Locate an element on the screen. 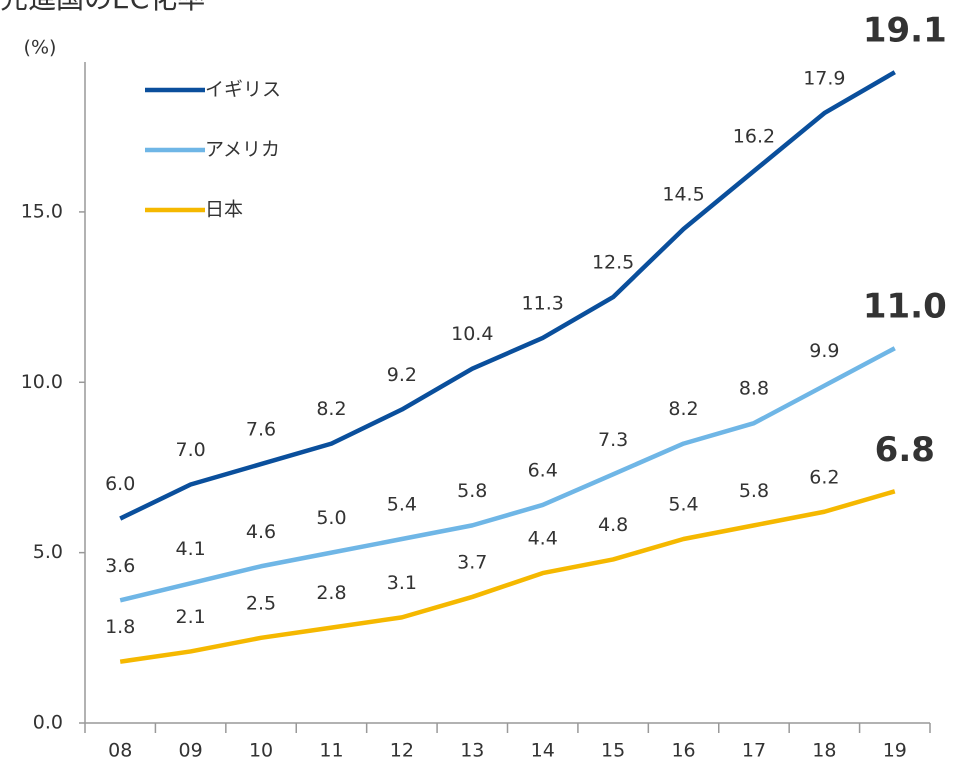 This screenshot has height=766, width=955. legend-label: アメリカ is located at coordinates (242, 150).